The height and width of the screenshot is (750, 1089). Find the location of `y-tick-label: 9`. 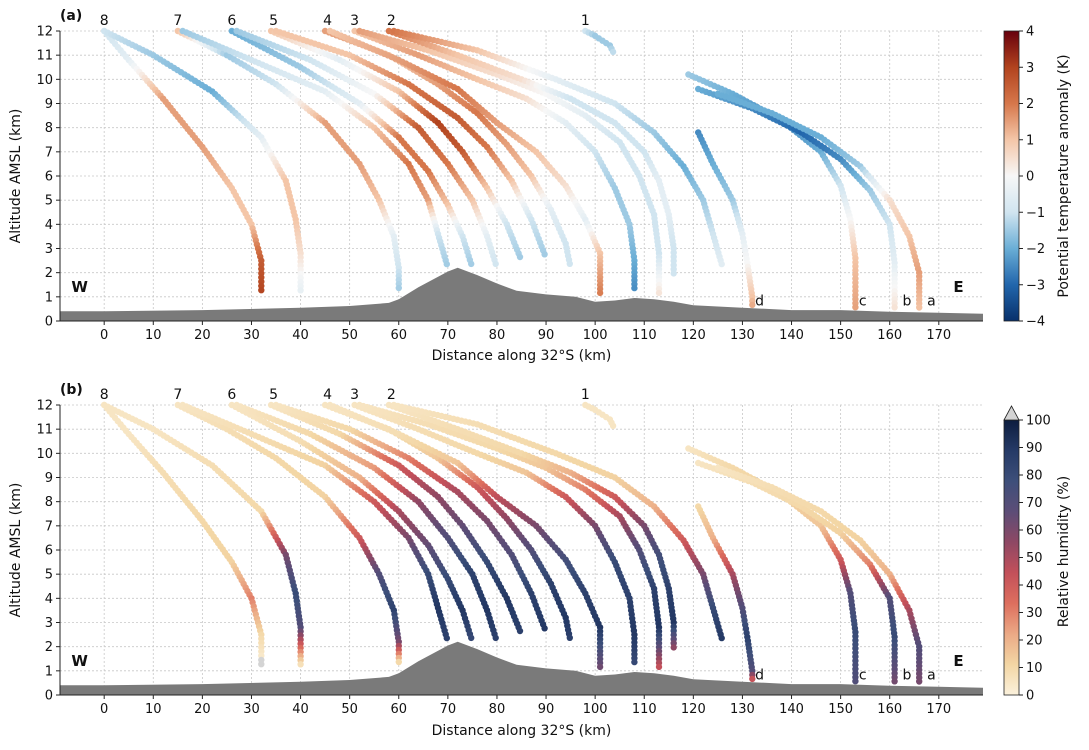

y-tick-label: 9 is located at coordinates (49, 104).